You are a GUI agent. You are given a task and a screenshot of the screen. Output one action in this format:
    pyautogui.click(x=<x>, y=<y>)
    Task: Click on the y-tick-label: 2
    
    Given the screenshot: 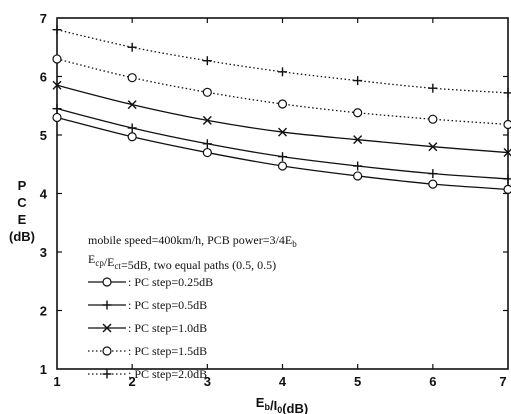 What is the action you would take?
    pyautogui.click(x=43, y=311)
    